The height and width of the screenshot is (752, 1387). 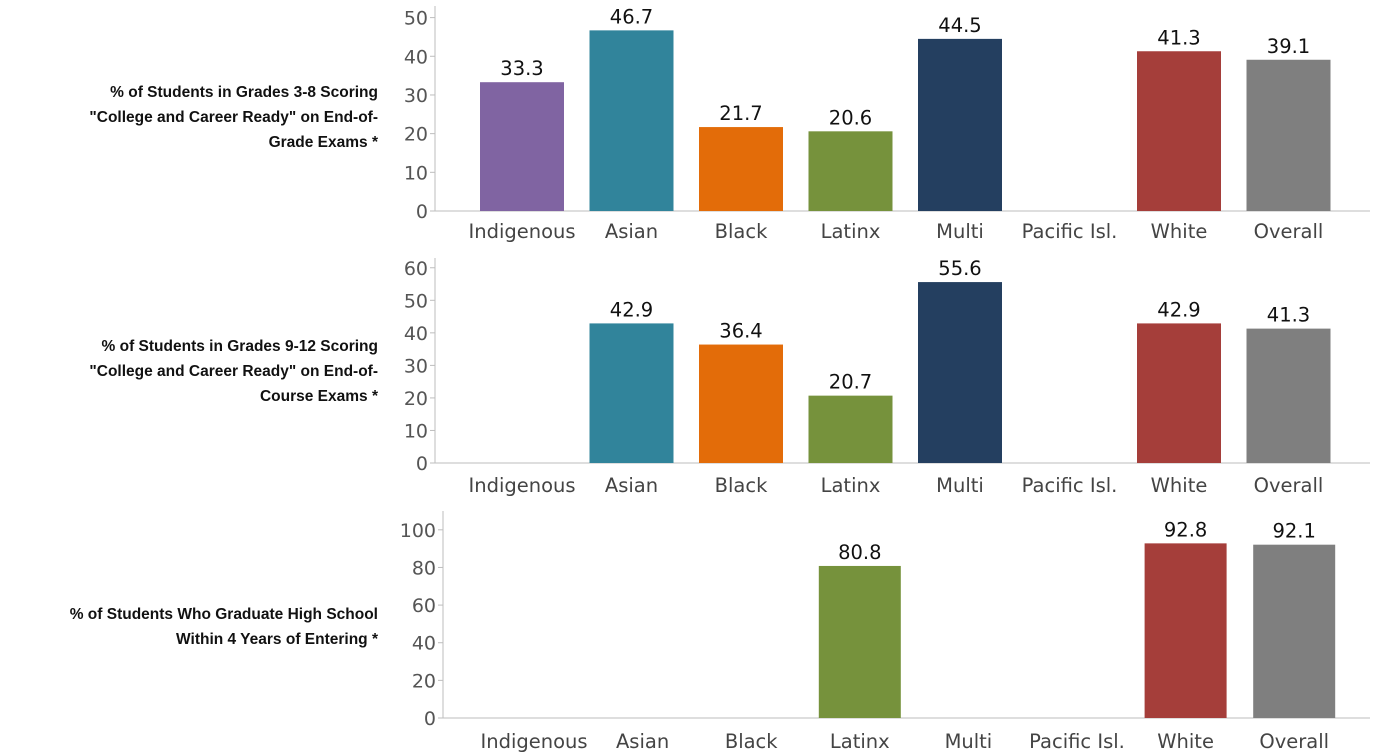 I want to click on data-label: 92.1, so click(x=1293, y=531).